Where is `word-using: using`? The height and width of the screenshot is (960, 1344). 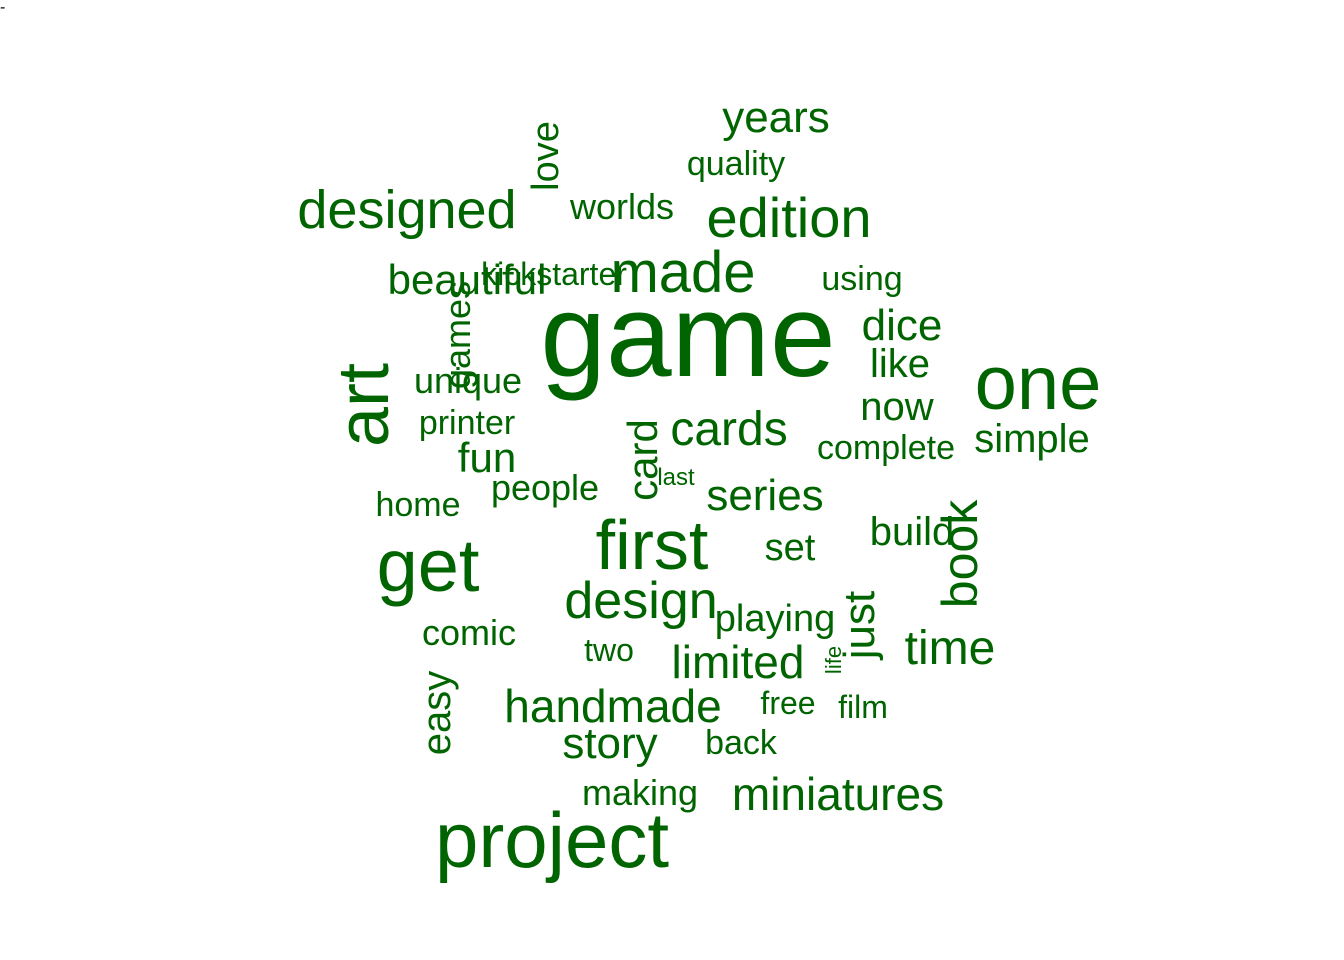
word-using: using is located at coordinates (862, 279).